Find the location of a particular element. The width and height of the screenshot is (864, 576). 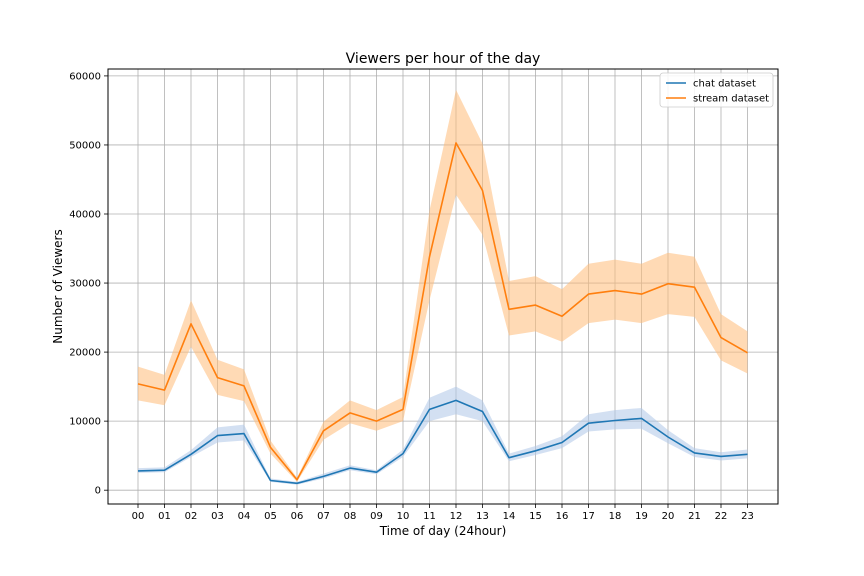

x-tick-label: 11 is located at coordinates (429, 516).